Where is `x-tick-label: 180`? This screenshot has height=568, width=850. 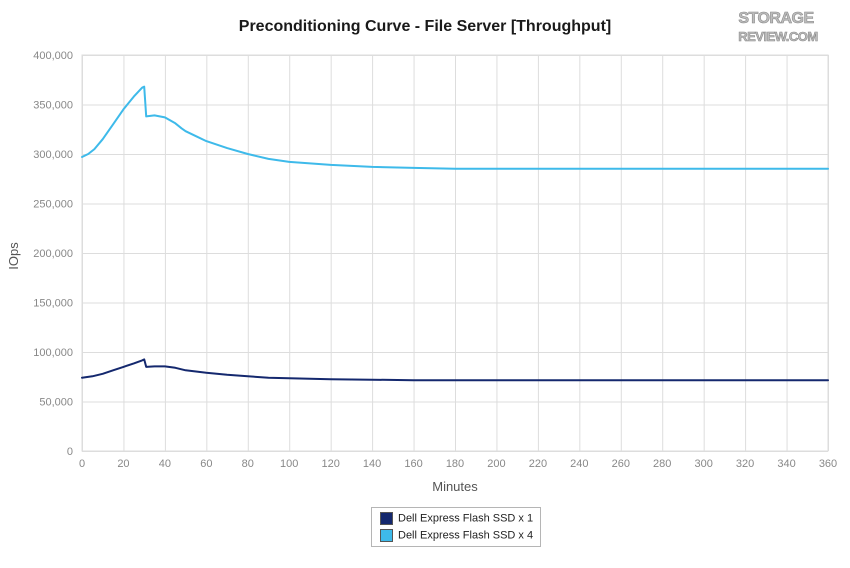
x-tick-label: 180 is located at coordinates (455, 464).